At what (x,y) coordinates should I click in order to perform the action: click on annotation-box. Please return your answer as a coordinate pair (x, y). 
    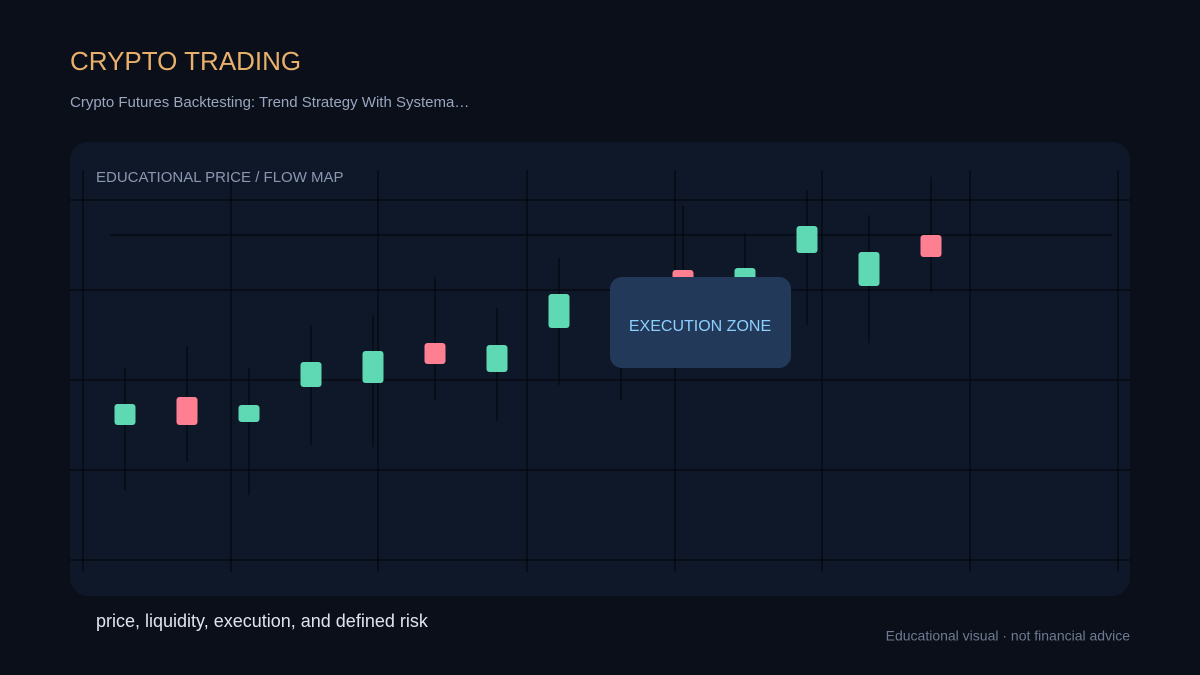
    Looking at the image, I should click on (700, 322).